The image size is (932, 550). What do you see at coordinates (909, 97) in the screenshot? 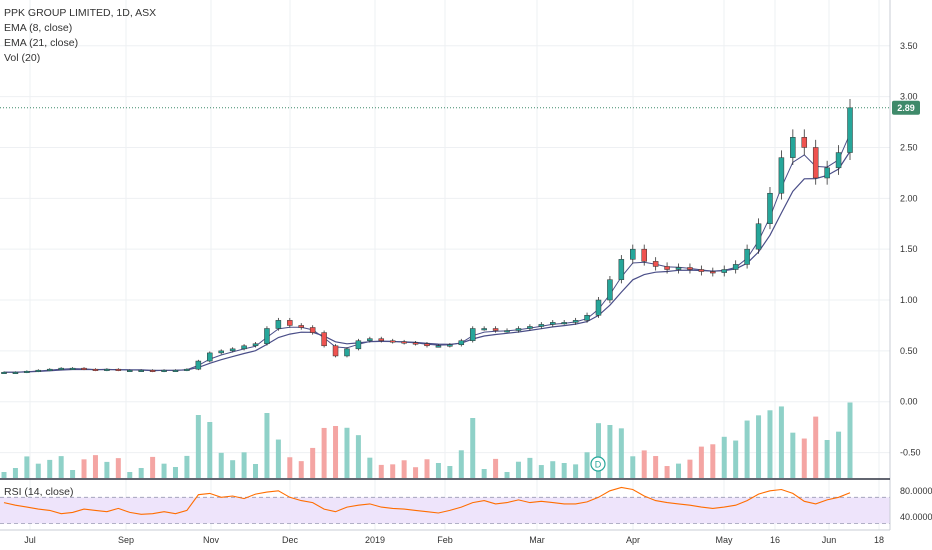
I see `y-tick-label: 3.00` at bounding box center [909, 97].